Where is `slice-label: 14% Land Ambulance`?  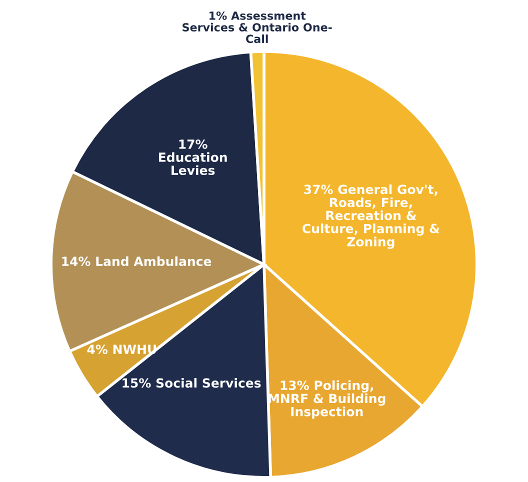
slice-label: 14% Land Ambulance is located at coordinates (137, 261).